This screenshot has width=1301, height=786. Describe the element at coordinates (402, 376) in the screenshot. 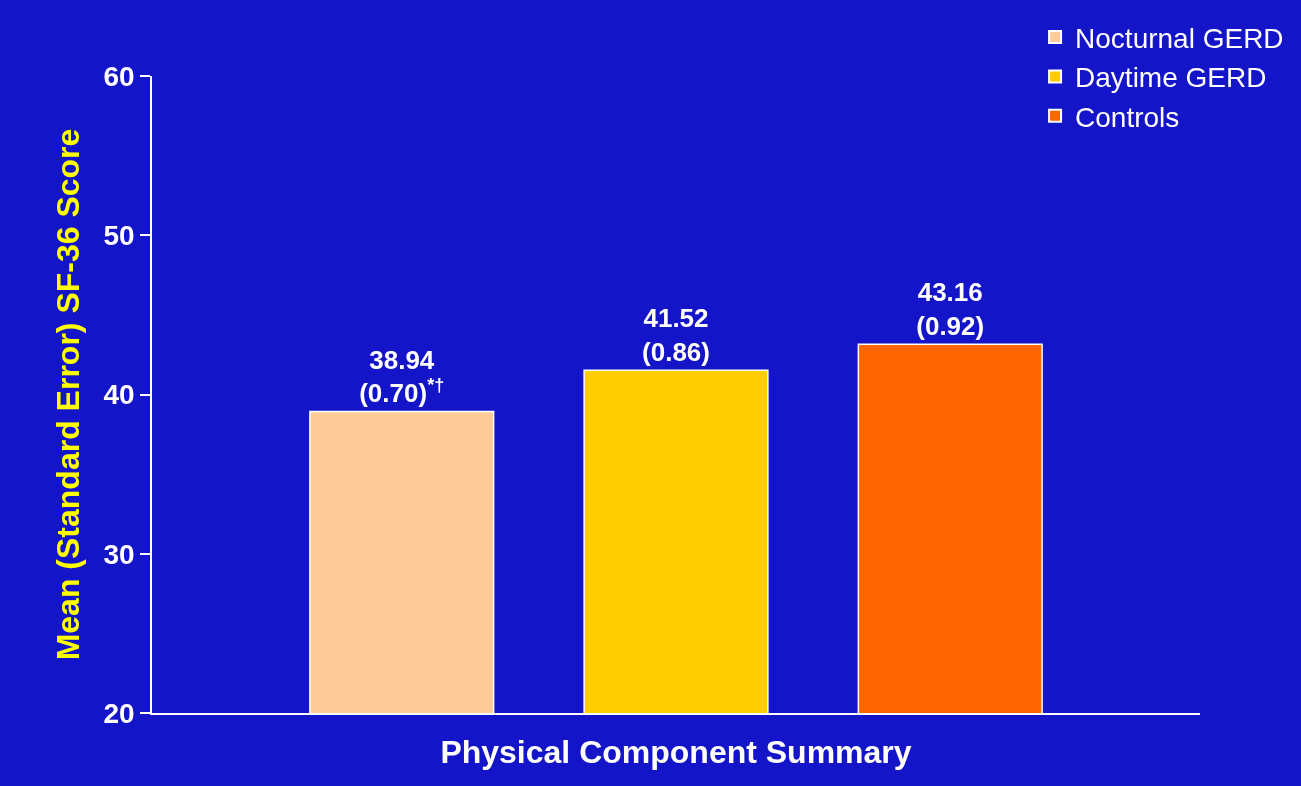

I see `data-label: 38.94 (0.70)$^{*†}$` at that location.